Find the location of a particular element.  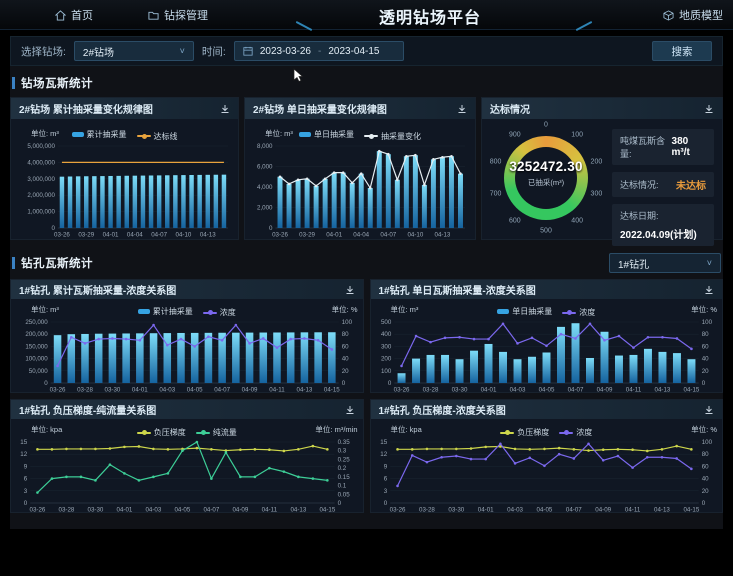

svg-text: 15 is located at coordinates (24, 442).